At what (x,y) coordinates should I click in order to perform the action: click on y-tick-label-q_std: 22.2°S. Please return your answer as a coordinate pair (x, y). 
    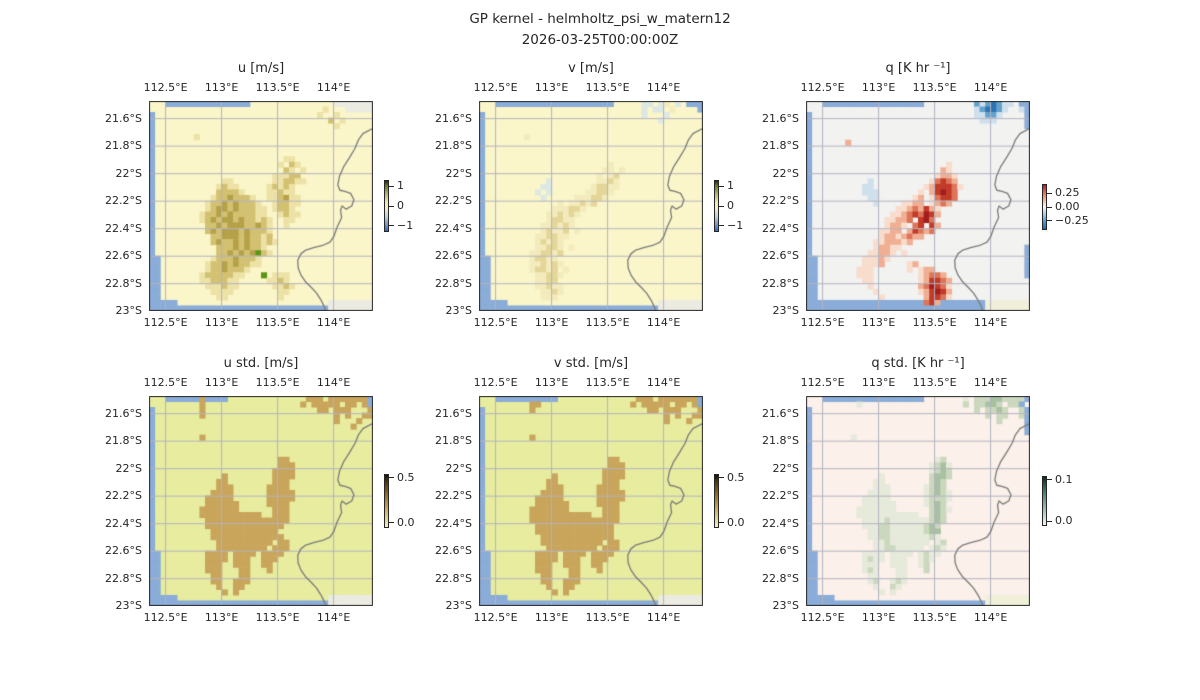
    Looking at the image, I should click on (780, 496).